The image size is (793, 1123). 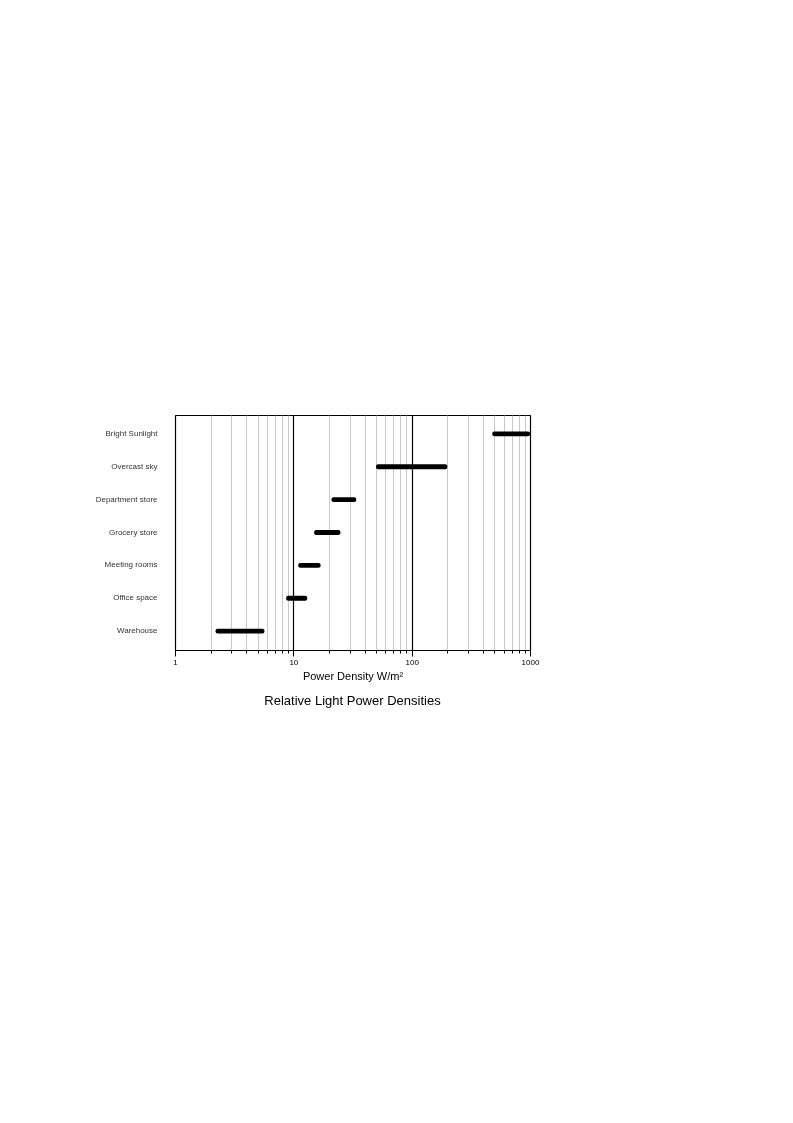 I want to click on y-tick-label: Department store, so click(x=127, y=499).